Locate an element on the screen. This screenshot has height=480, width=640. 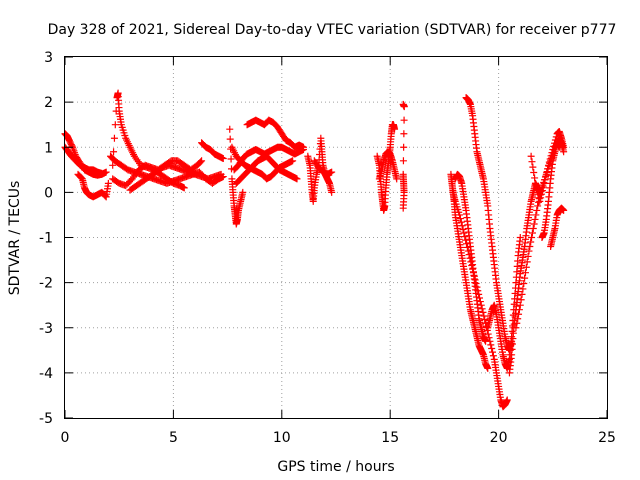
y-tick-label: 1 is located at coordinates (48, 148).